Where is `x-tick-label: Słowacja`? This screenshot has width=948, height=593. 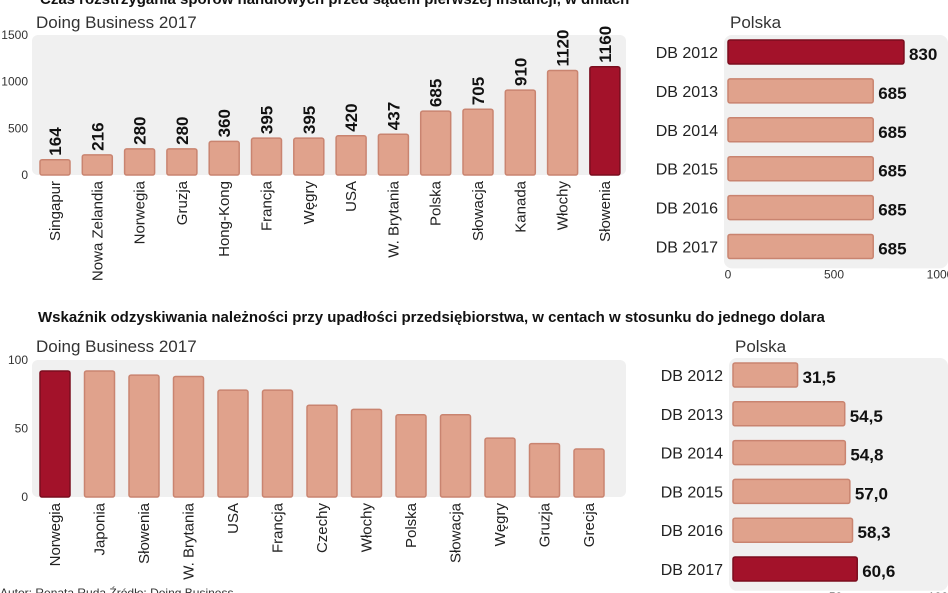 x-tick-label: Słowacja is located at coordinates (456, 532).